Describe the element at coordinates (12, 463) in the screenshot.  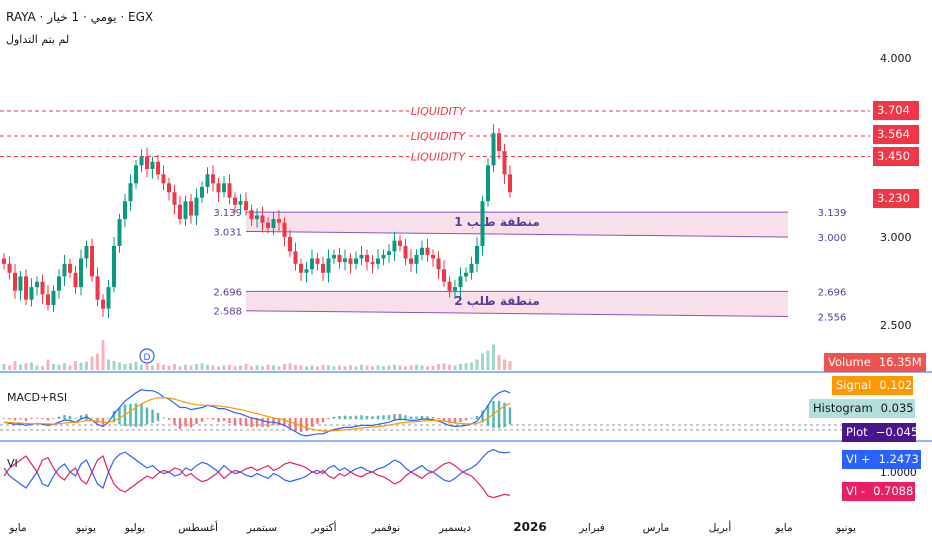
I see `vi-label: VI` at that location.